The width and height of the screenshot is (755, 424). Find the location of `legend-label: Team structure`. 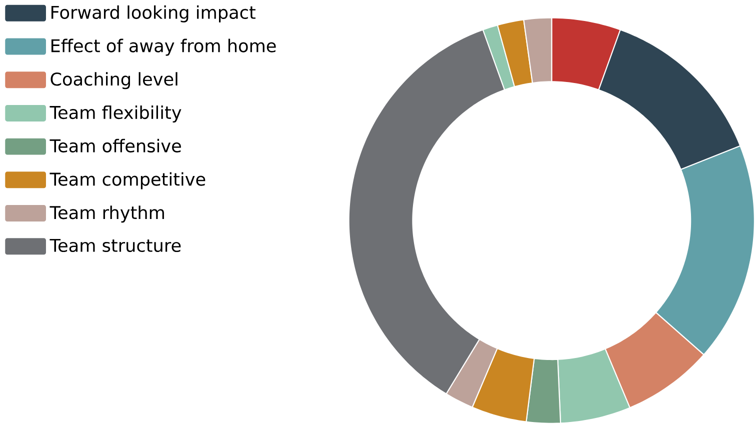

legend-label: Team structure is located at coordinates (115, 245).